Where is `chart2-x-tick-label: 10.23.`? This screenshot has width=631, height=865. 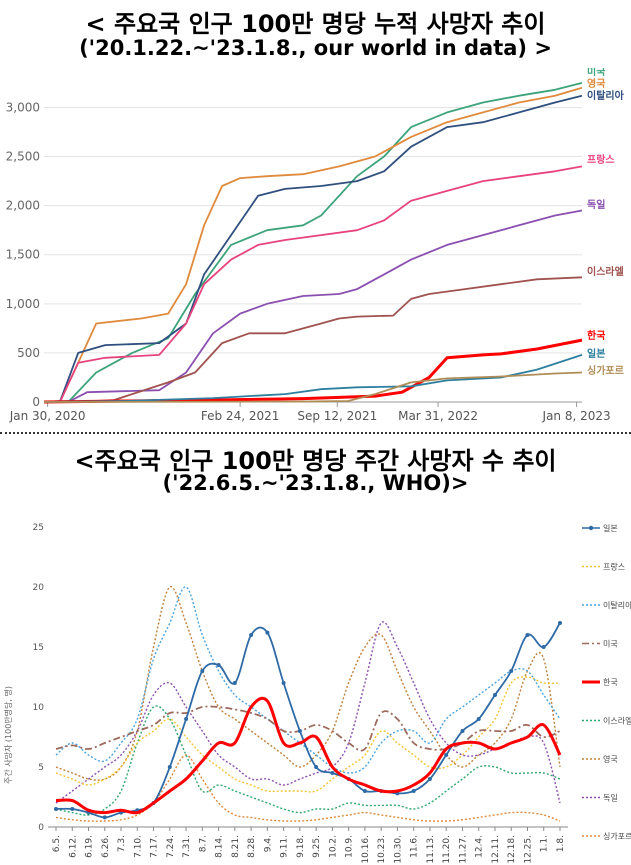
chart2-x-tick-label: 10.23. is located at coordinates (382, 849).